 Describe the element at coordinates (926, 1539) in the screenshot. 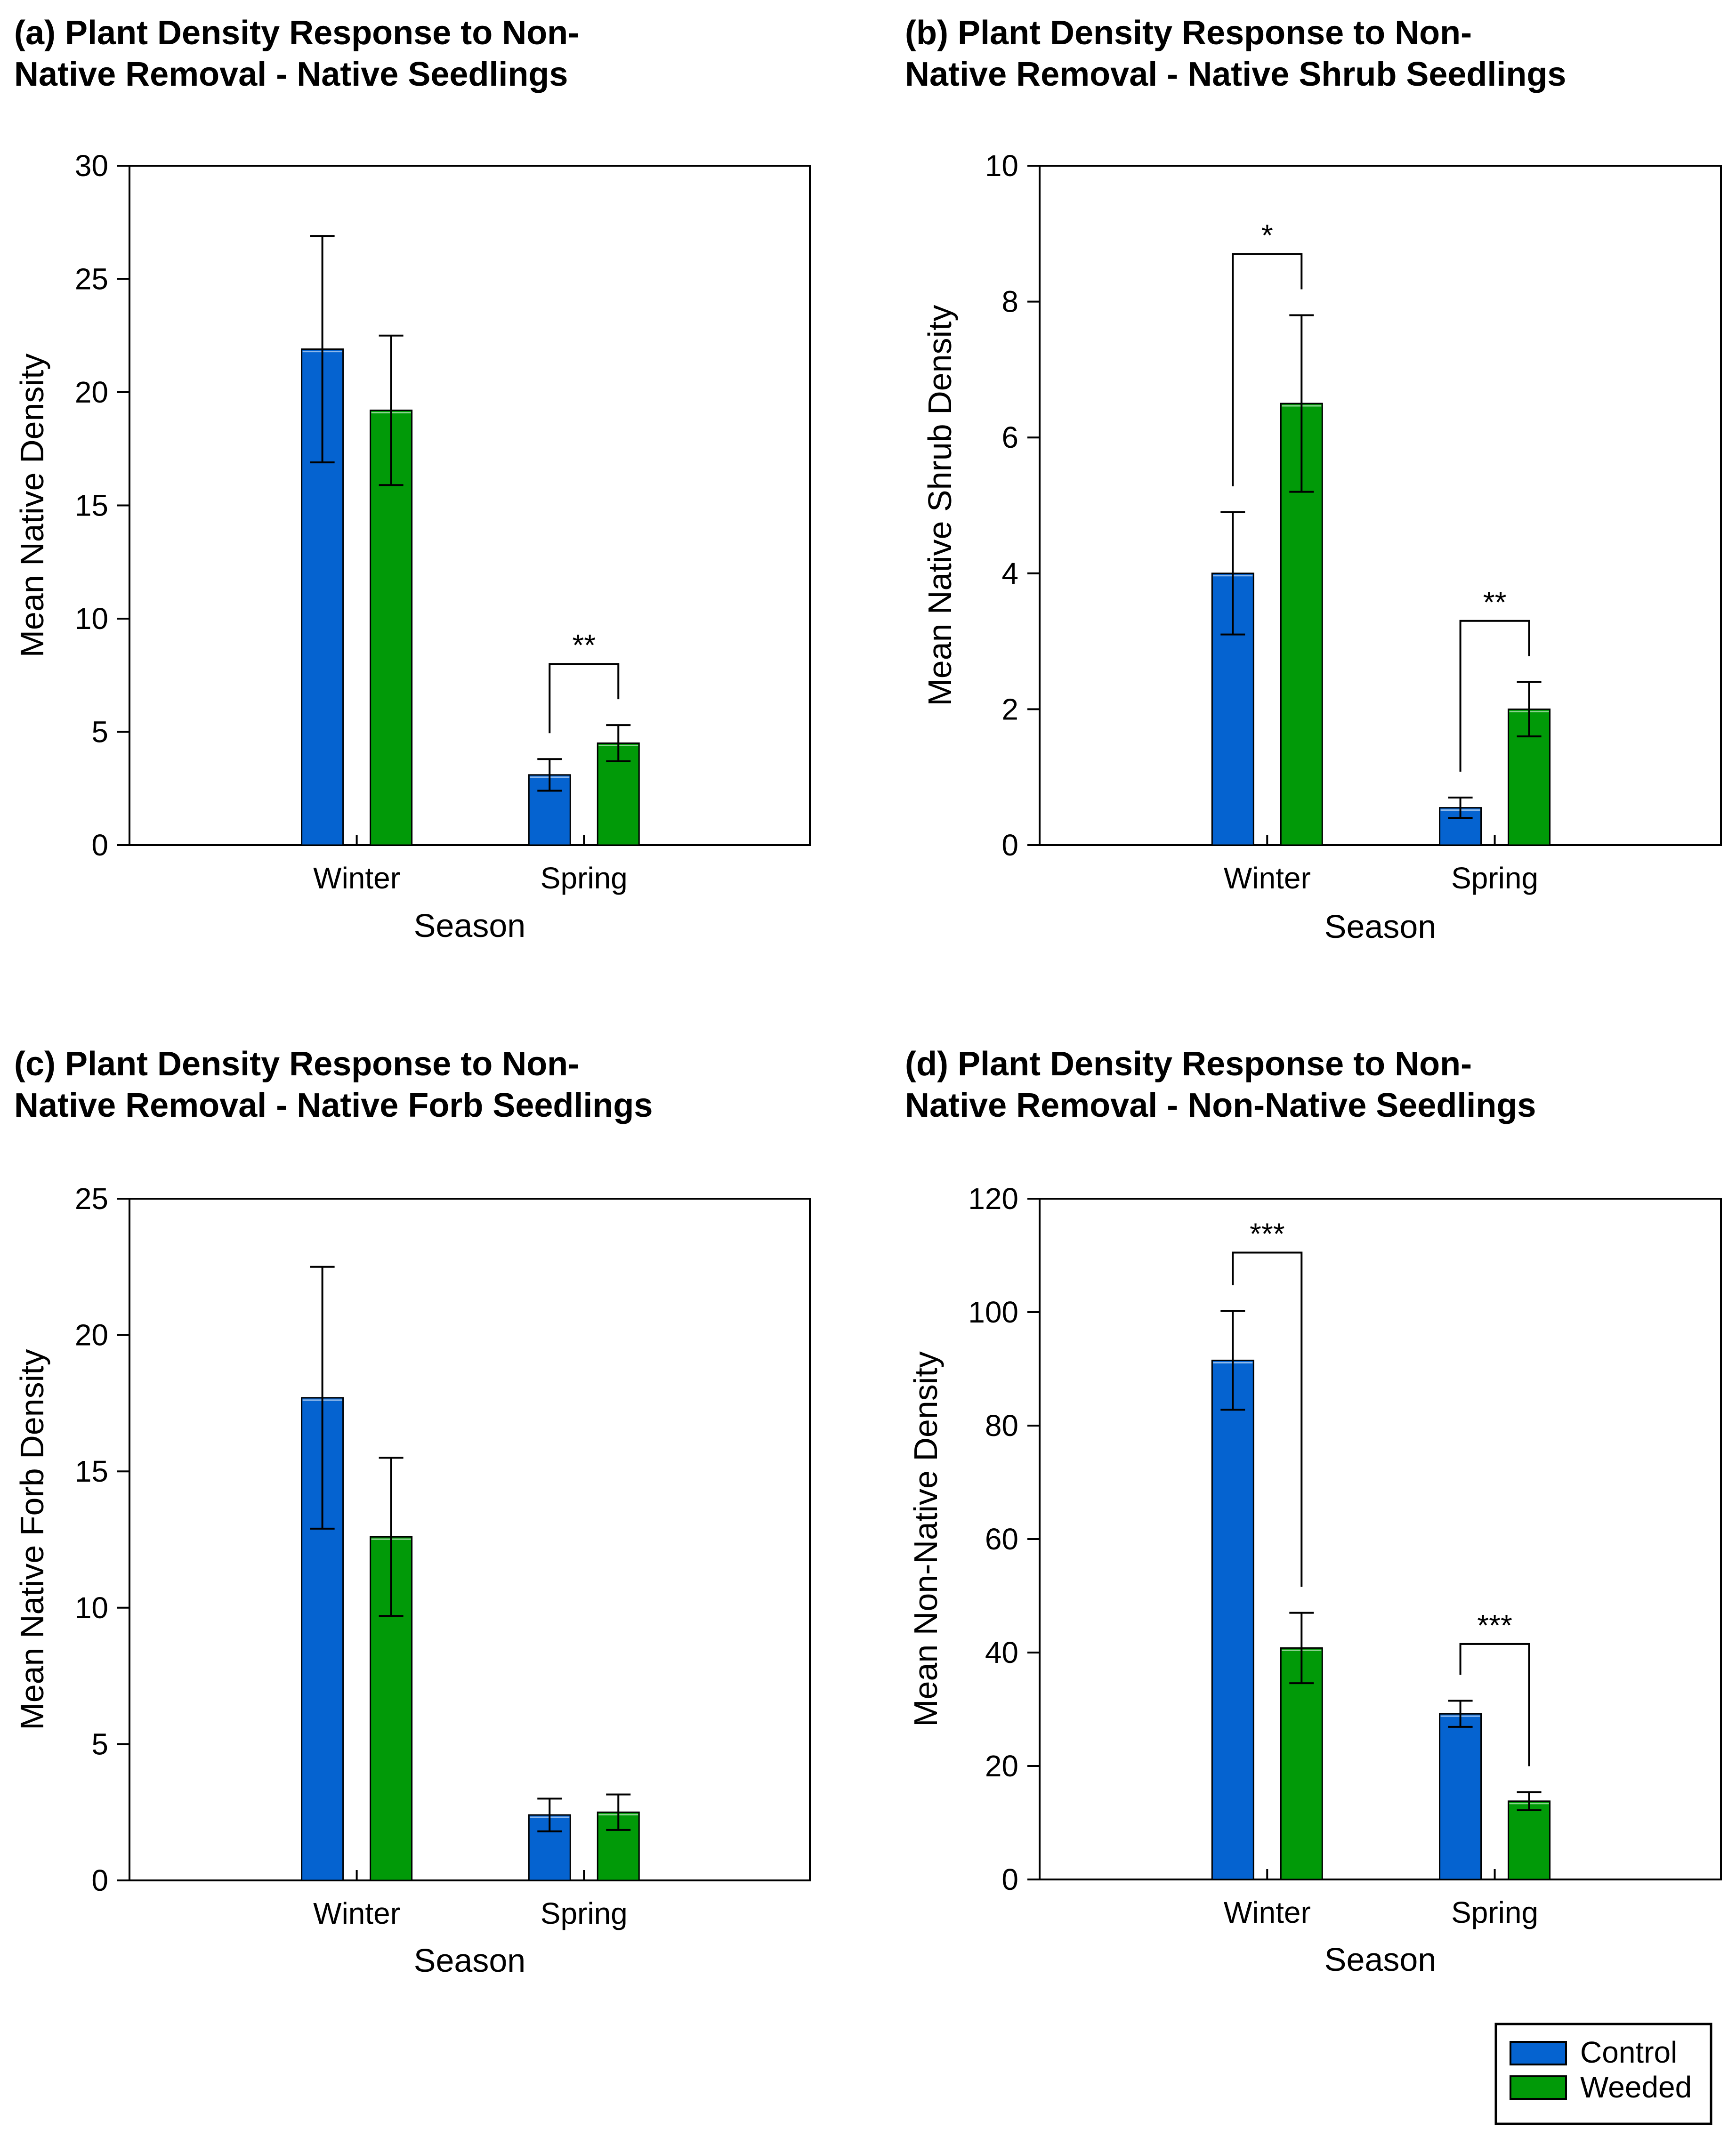

I see `y-axis-label: Mean Non-Native Density` at that location.